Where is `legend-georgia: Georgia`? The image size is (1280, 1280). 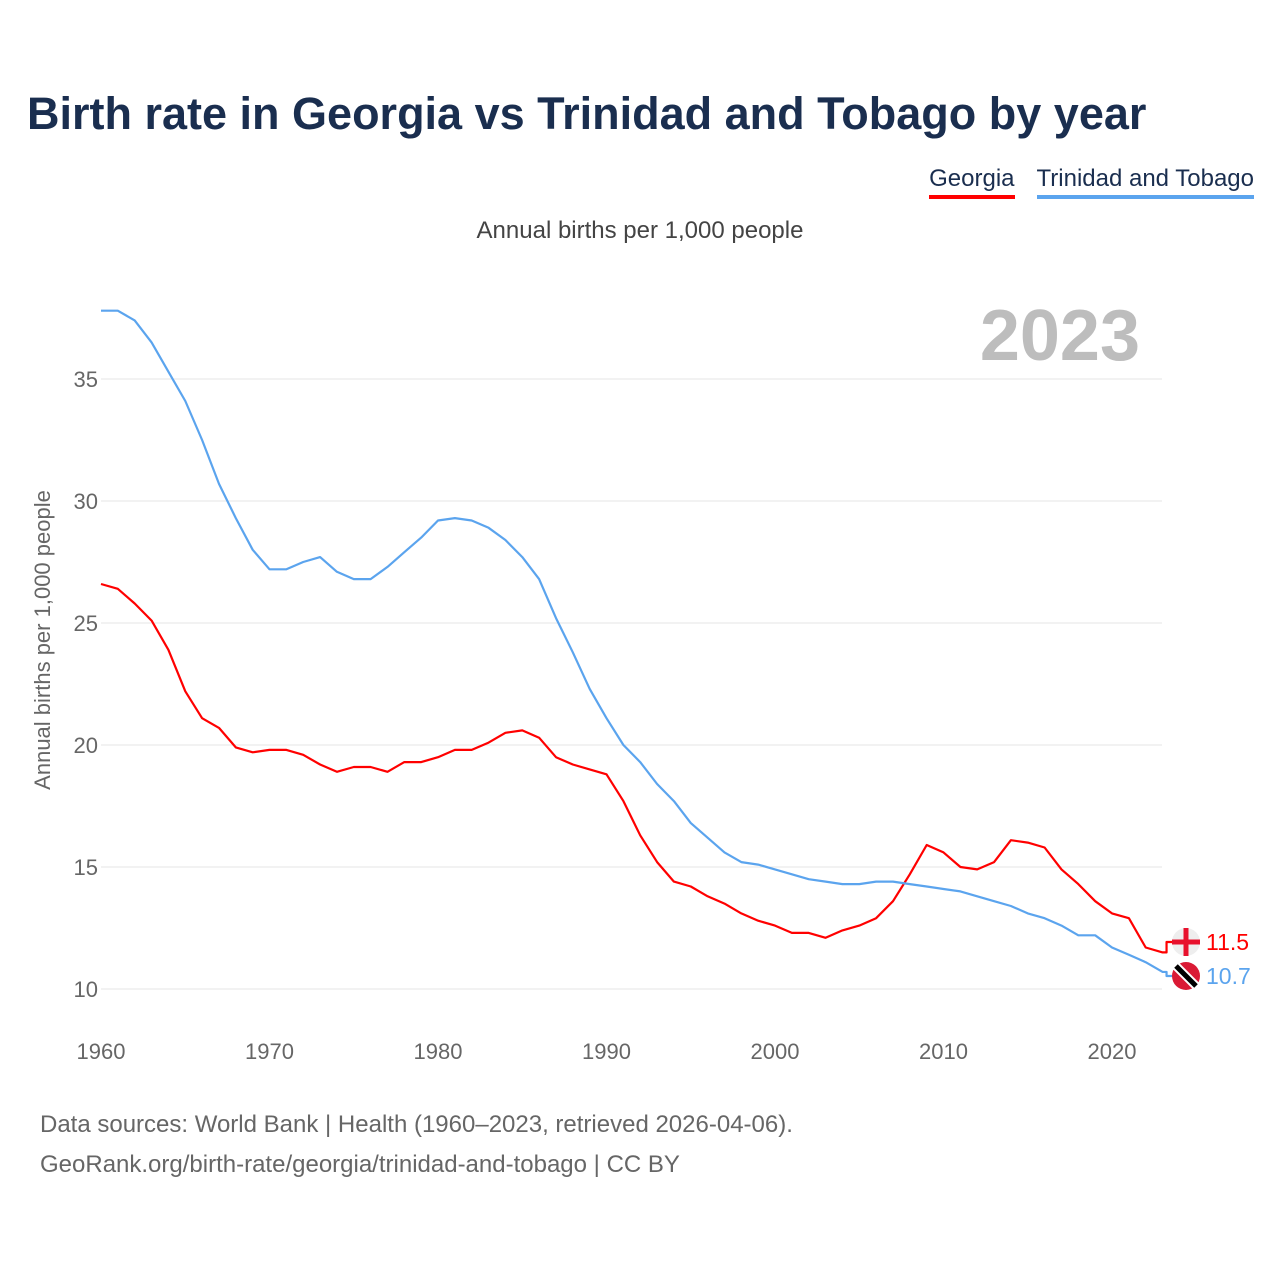
legend-georgia: Georgia is located at coordinates (972, 182).